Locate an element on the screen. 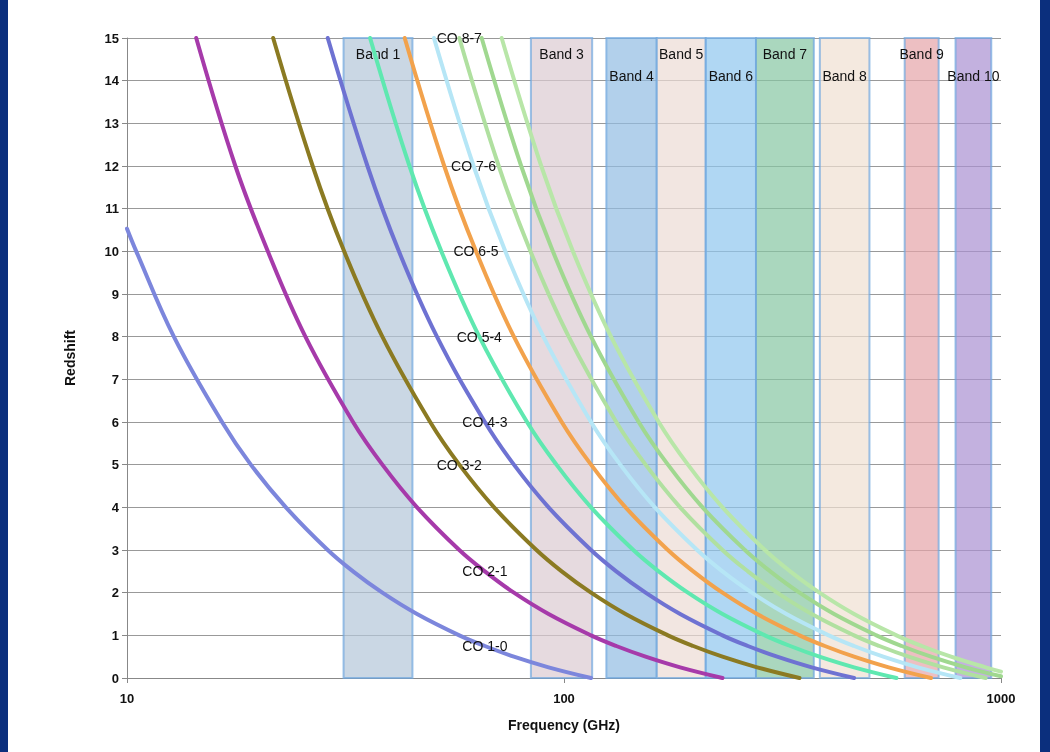 The image size is (1050, 752). y-tick-label: 12 is located at coordinates (111, 166).